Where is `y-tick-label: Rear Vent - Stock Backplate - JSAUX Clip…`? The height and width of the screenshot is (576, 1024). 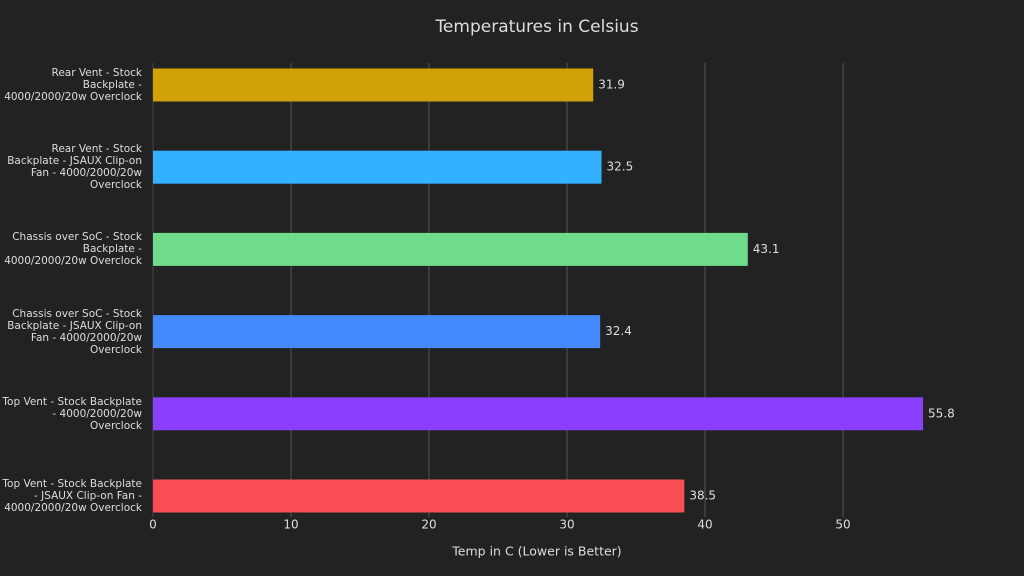
y-tick-label: Rear Vent - Stock Backplate - JSAUX Clip… is located at coordinates (74, 167).